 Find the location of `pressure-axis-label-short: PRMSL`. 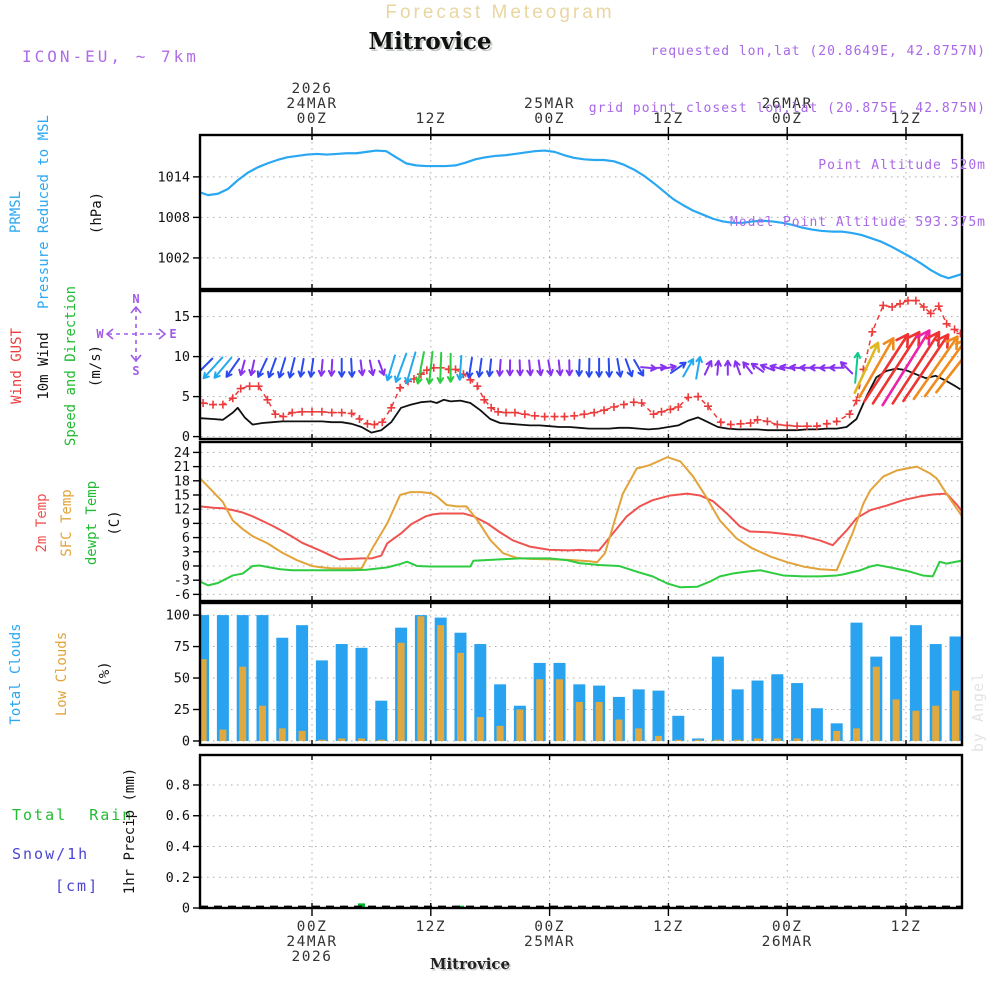

pressure-axis-label-short: PRMSL is located at coordinates (16, 212).